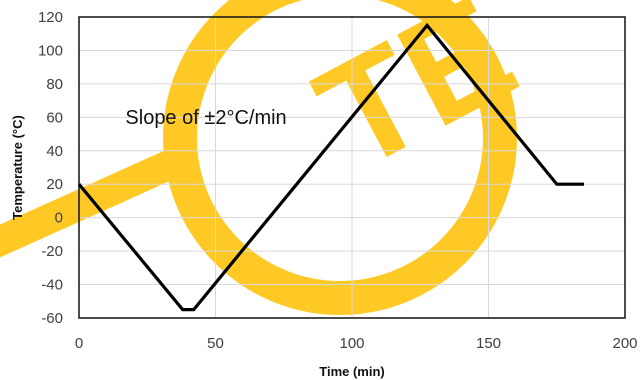 The image size is (643, 380). I want to click on watermark-stroke, so click(93, 202).